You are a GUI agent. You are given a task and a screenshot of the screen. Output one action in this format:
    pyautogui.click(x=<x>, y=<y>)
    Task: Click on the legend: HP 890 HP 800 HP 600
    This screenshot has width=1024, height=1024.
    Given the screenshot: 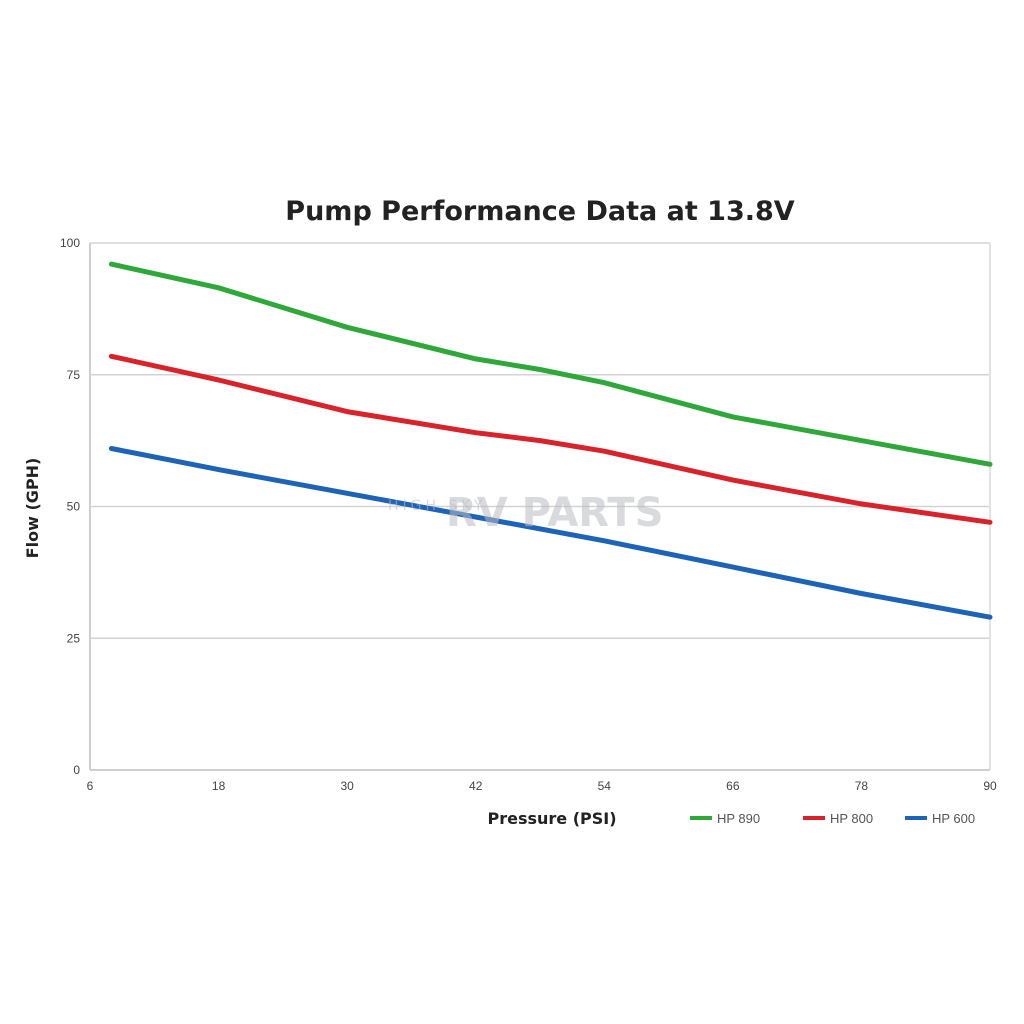 What is the action you would take?
    pyautogui.click(x=832, y=818)
    